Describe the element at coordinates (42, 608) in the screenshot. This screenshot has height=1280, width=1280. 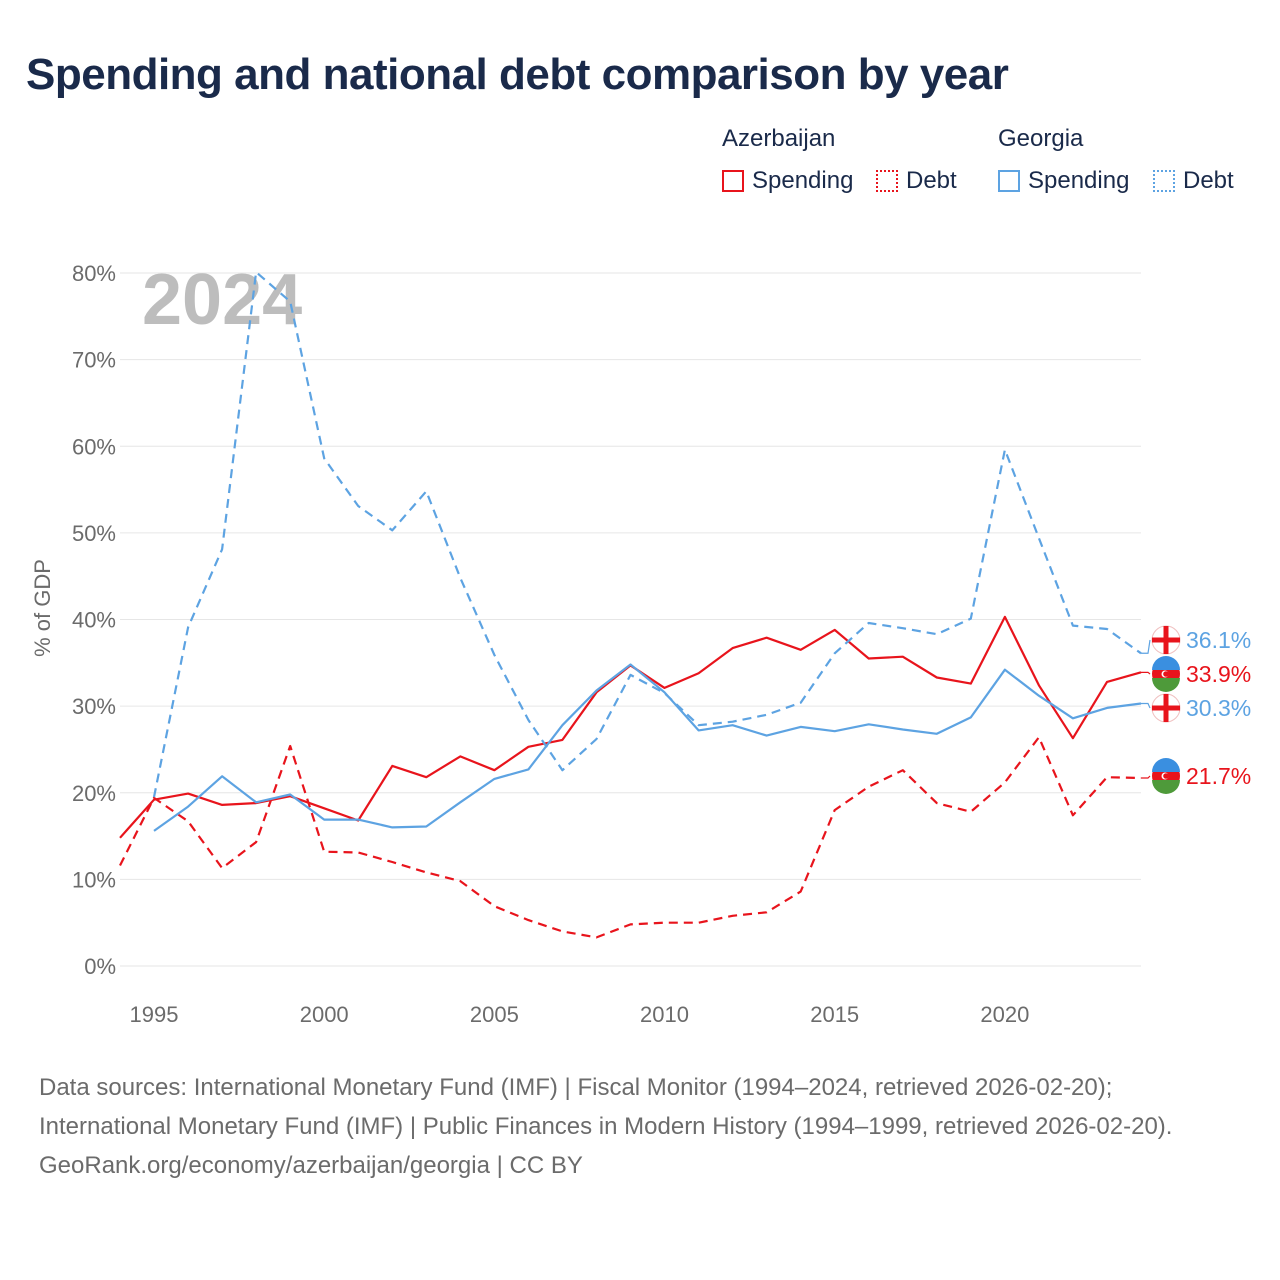
I see `y-axis-label: % of GDP` at that location.